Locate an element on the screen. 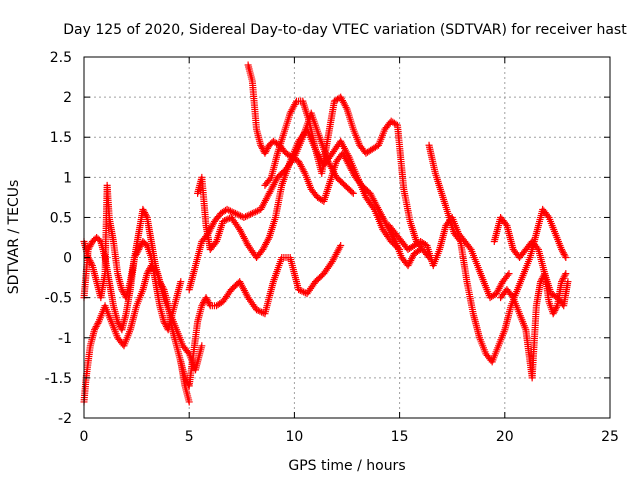  x-tick-label: 10 is located at coordinates (294, 437).